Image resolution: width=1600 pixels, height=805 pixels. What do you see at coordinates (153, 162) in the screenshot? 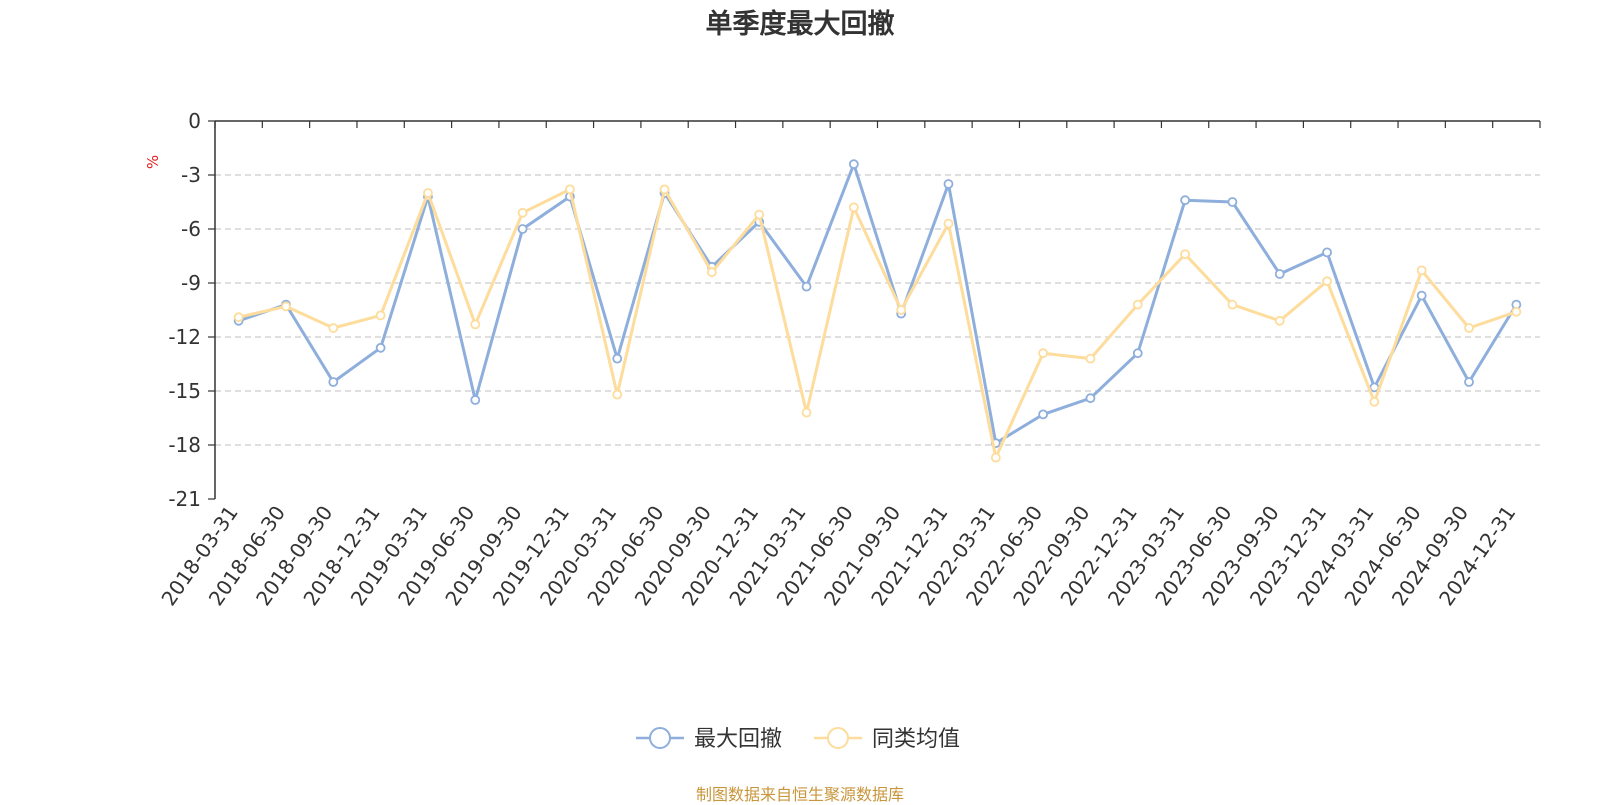
I see `y-axis-label: %` at bounding box center [153, 162].